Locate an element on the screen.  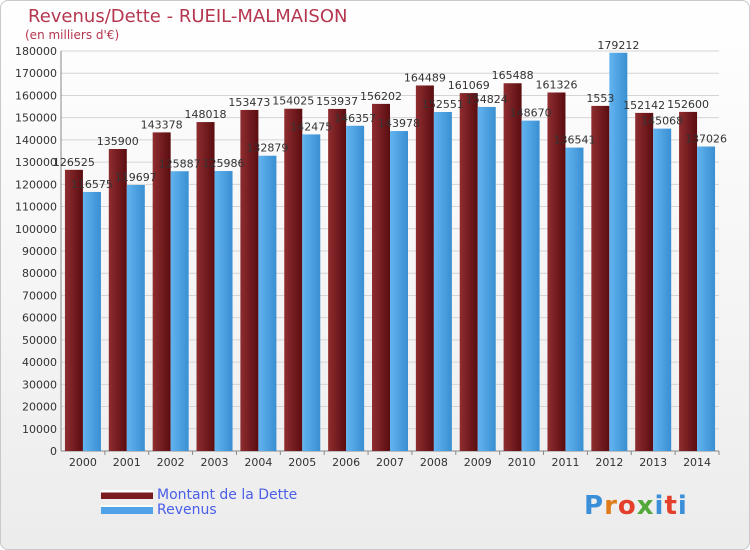
x-tick-label: 2004 is located at coordinates (258, 462).